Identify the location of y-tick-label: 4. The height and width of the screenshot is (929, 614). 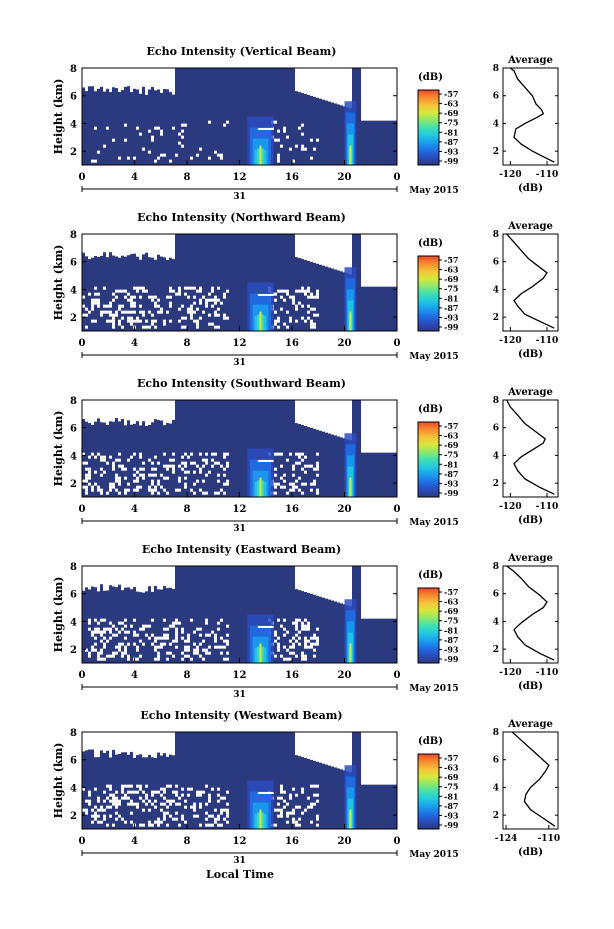
(73, 290).